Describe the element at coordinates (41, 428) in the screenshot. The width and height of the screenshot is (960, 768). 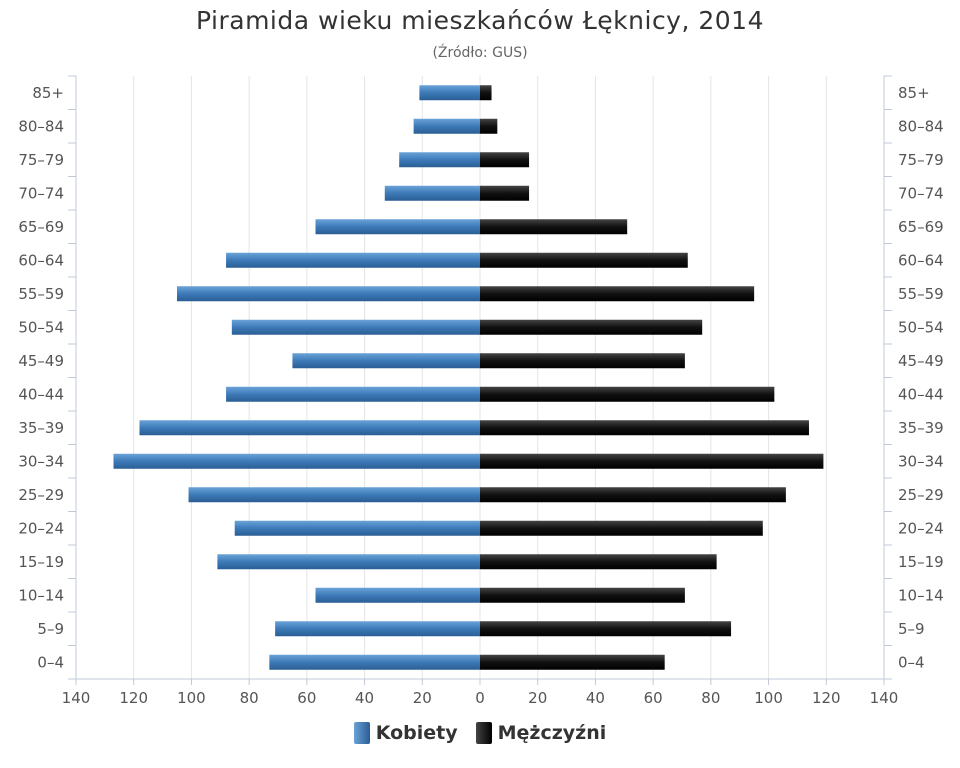
I see `y-tick-label-left: 35–39` at that location.